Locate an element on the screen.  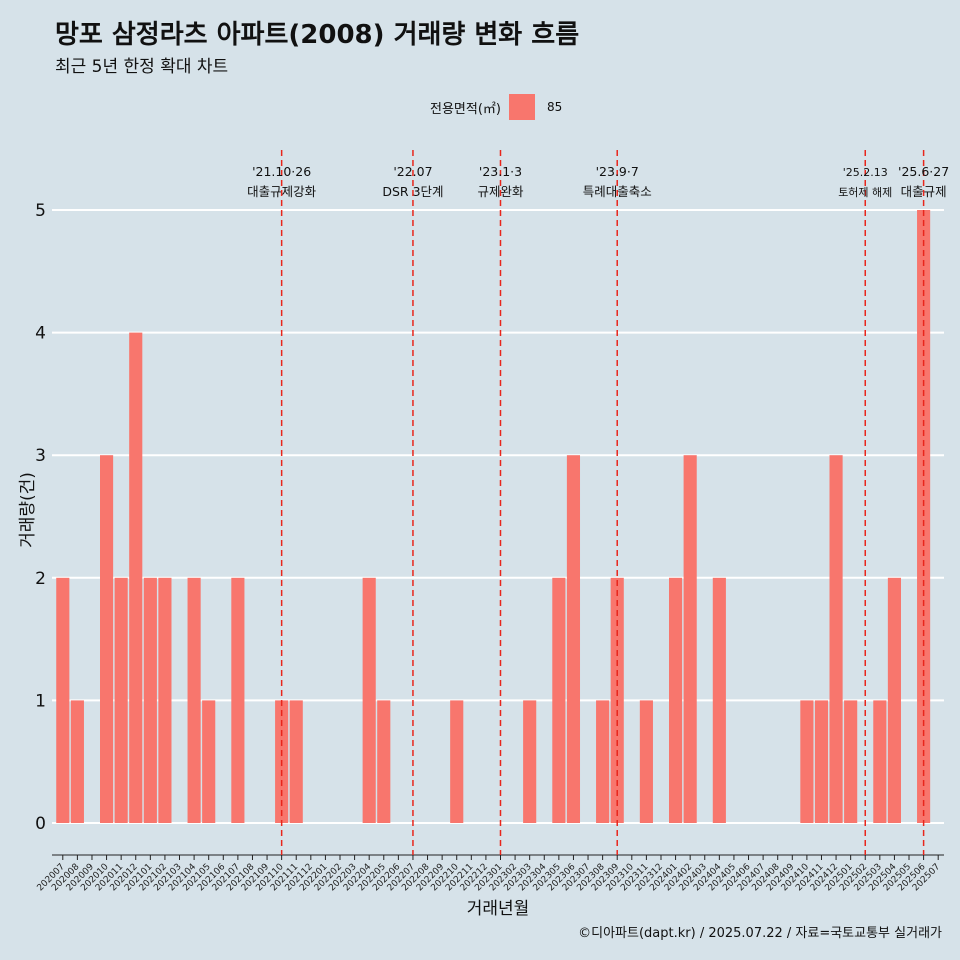
event-label: 토허제 해제 is located at coordinates (865, 192).